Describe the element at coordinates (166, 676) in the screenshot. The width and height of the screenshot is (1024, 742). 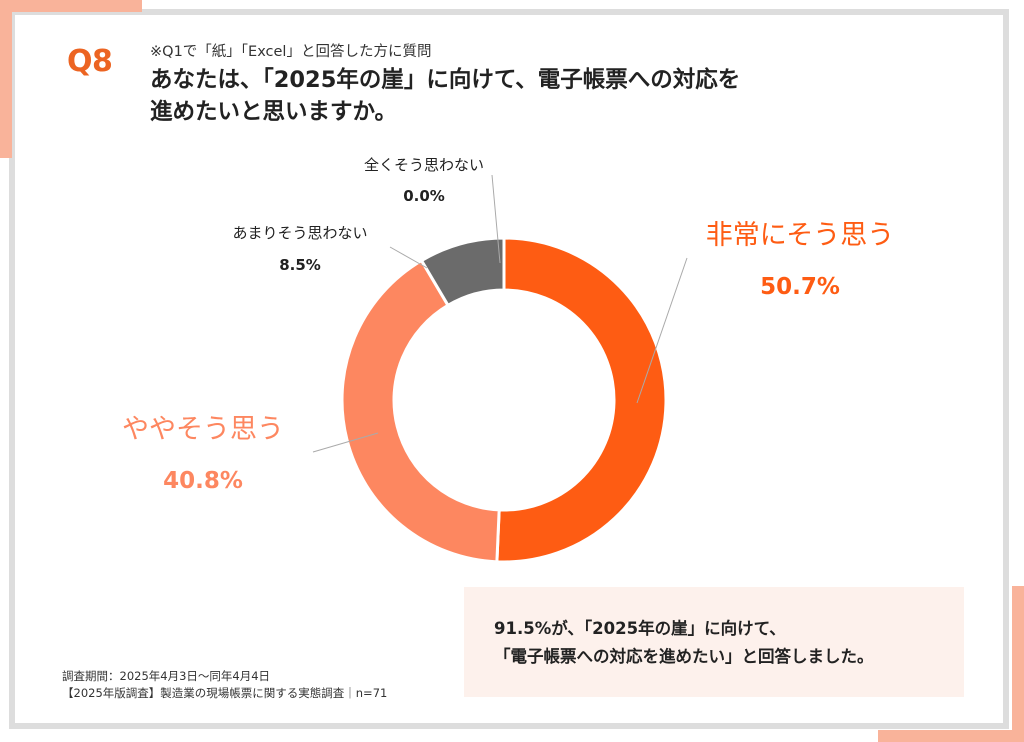
I see `survey-period: 調査期間：2025年4月3日〜同年4月4日` at that location.